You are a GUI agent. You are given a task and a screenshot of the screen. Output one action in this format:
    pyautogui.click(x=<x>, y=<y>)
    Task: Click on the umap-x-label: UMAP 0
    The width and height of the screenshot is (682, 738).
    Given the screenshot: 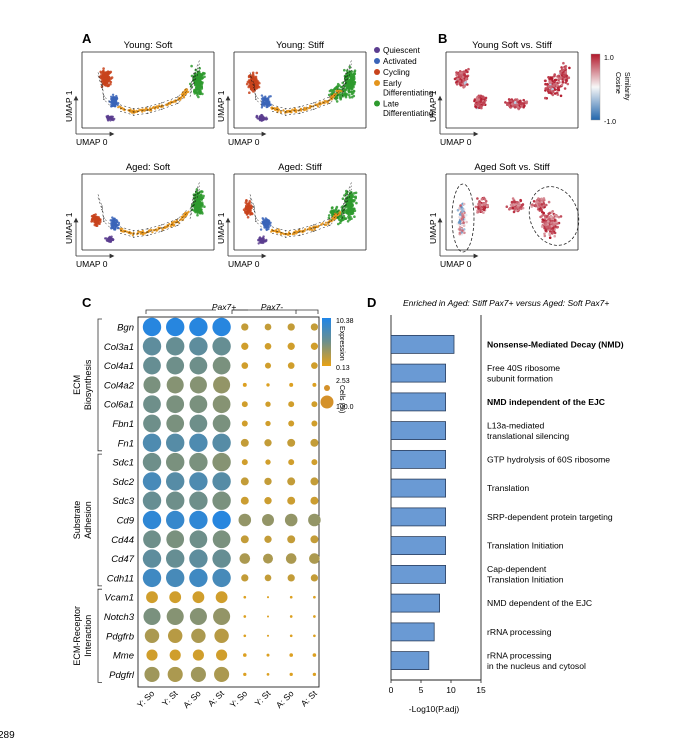 What is the action you would take?
    pyautogui.click(x=456, y=142)
    